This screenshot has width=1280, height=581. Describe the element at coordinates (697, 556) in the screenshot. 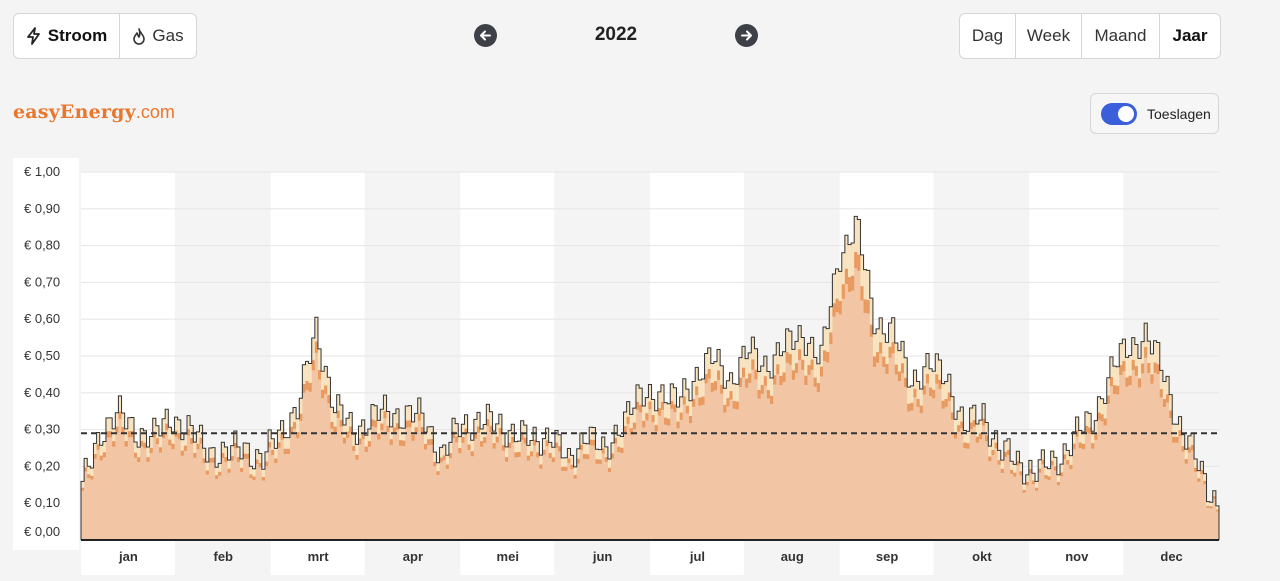

I see `x-tick-label: jul` at that location.